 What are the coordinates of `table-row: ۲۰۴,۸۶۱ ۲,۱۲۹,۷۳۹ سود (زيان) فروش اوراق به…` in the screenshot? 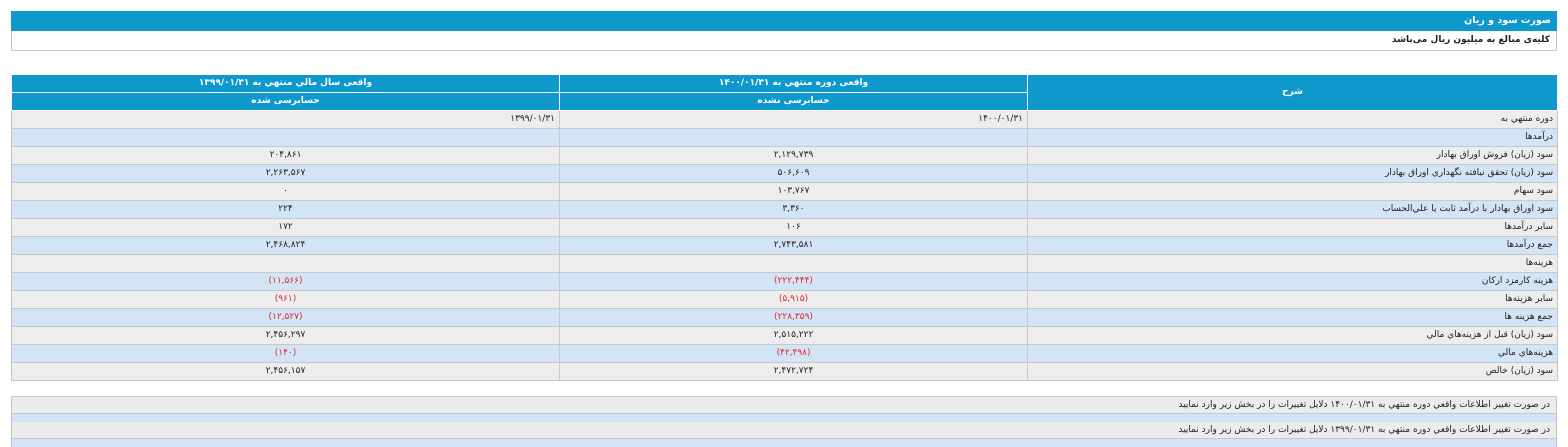 It's located at (784, 155).